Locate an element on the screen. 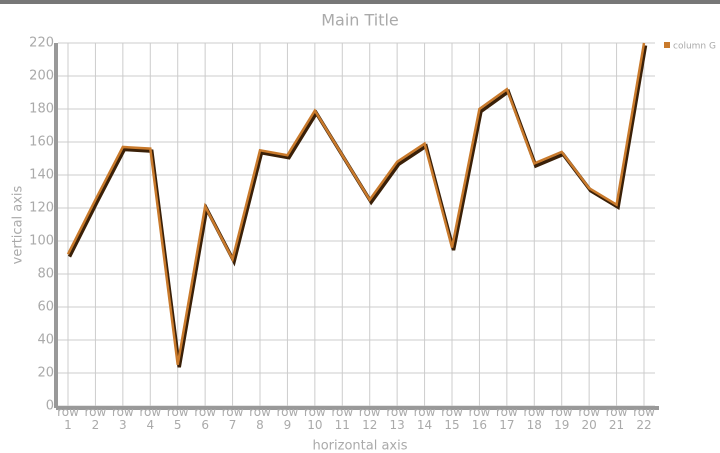  y-tick-label: 40 is located at coordinates (45, 340).